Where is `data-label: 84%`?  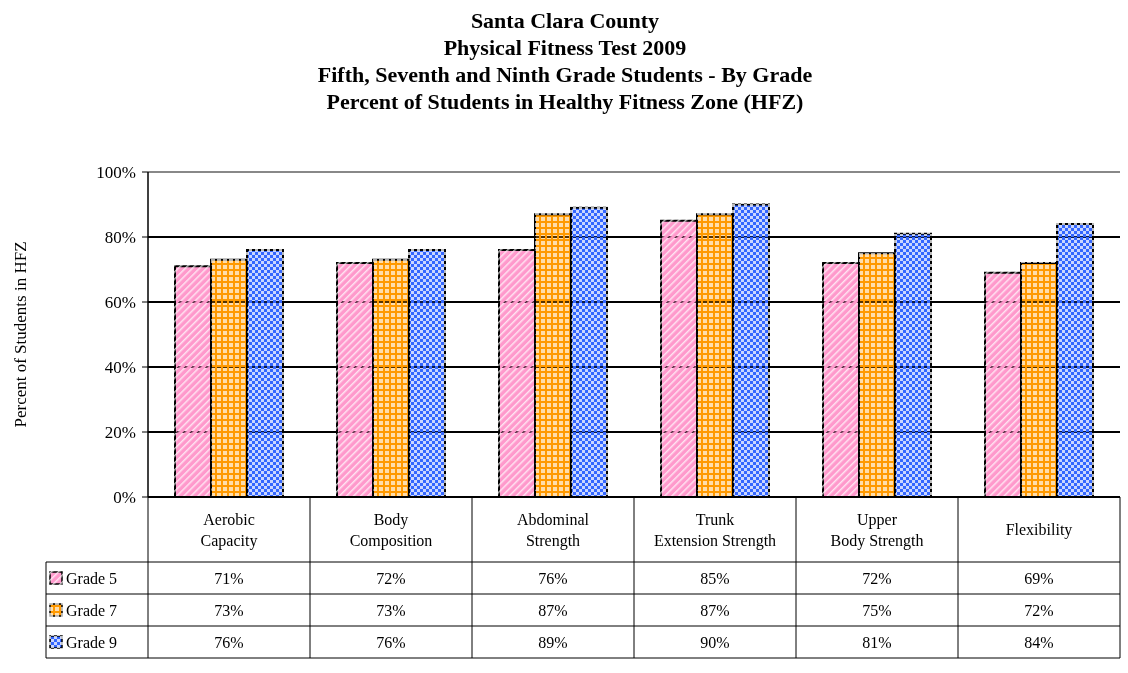
data-label: 84% is located at coordinates (1039, 642).